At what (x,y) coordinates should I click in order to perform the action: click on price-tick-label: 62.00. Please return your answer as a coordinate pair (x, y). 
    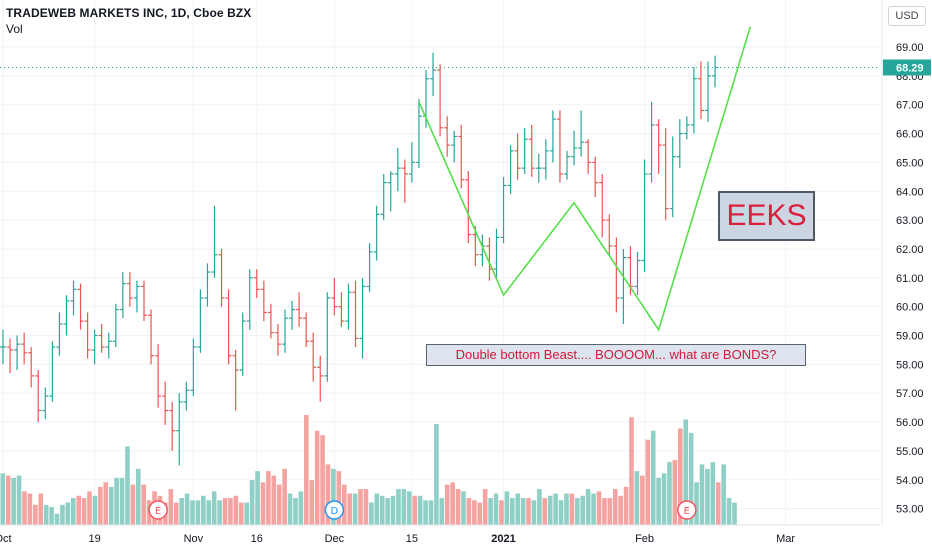
    Looking at the image, I should click on (910, 250).